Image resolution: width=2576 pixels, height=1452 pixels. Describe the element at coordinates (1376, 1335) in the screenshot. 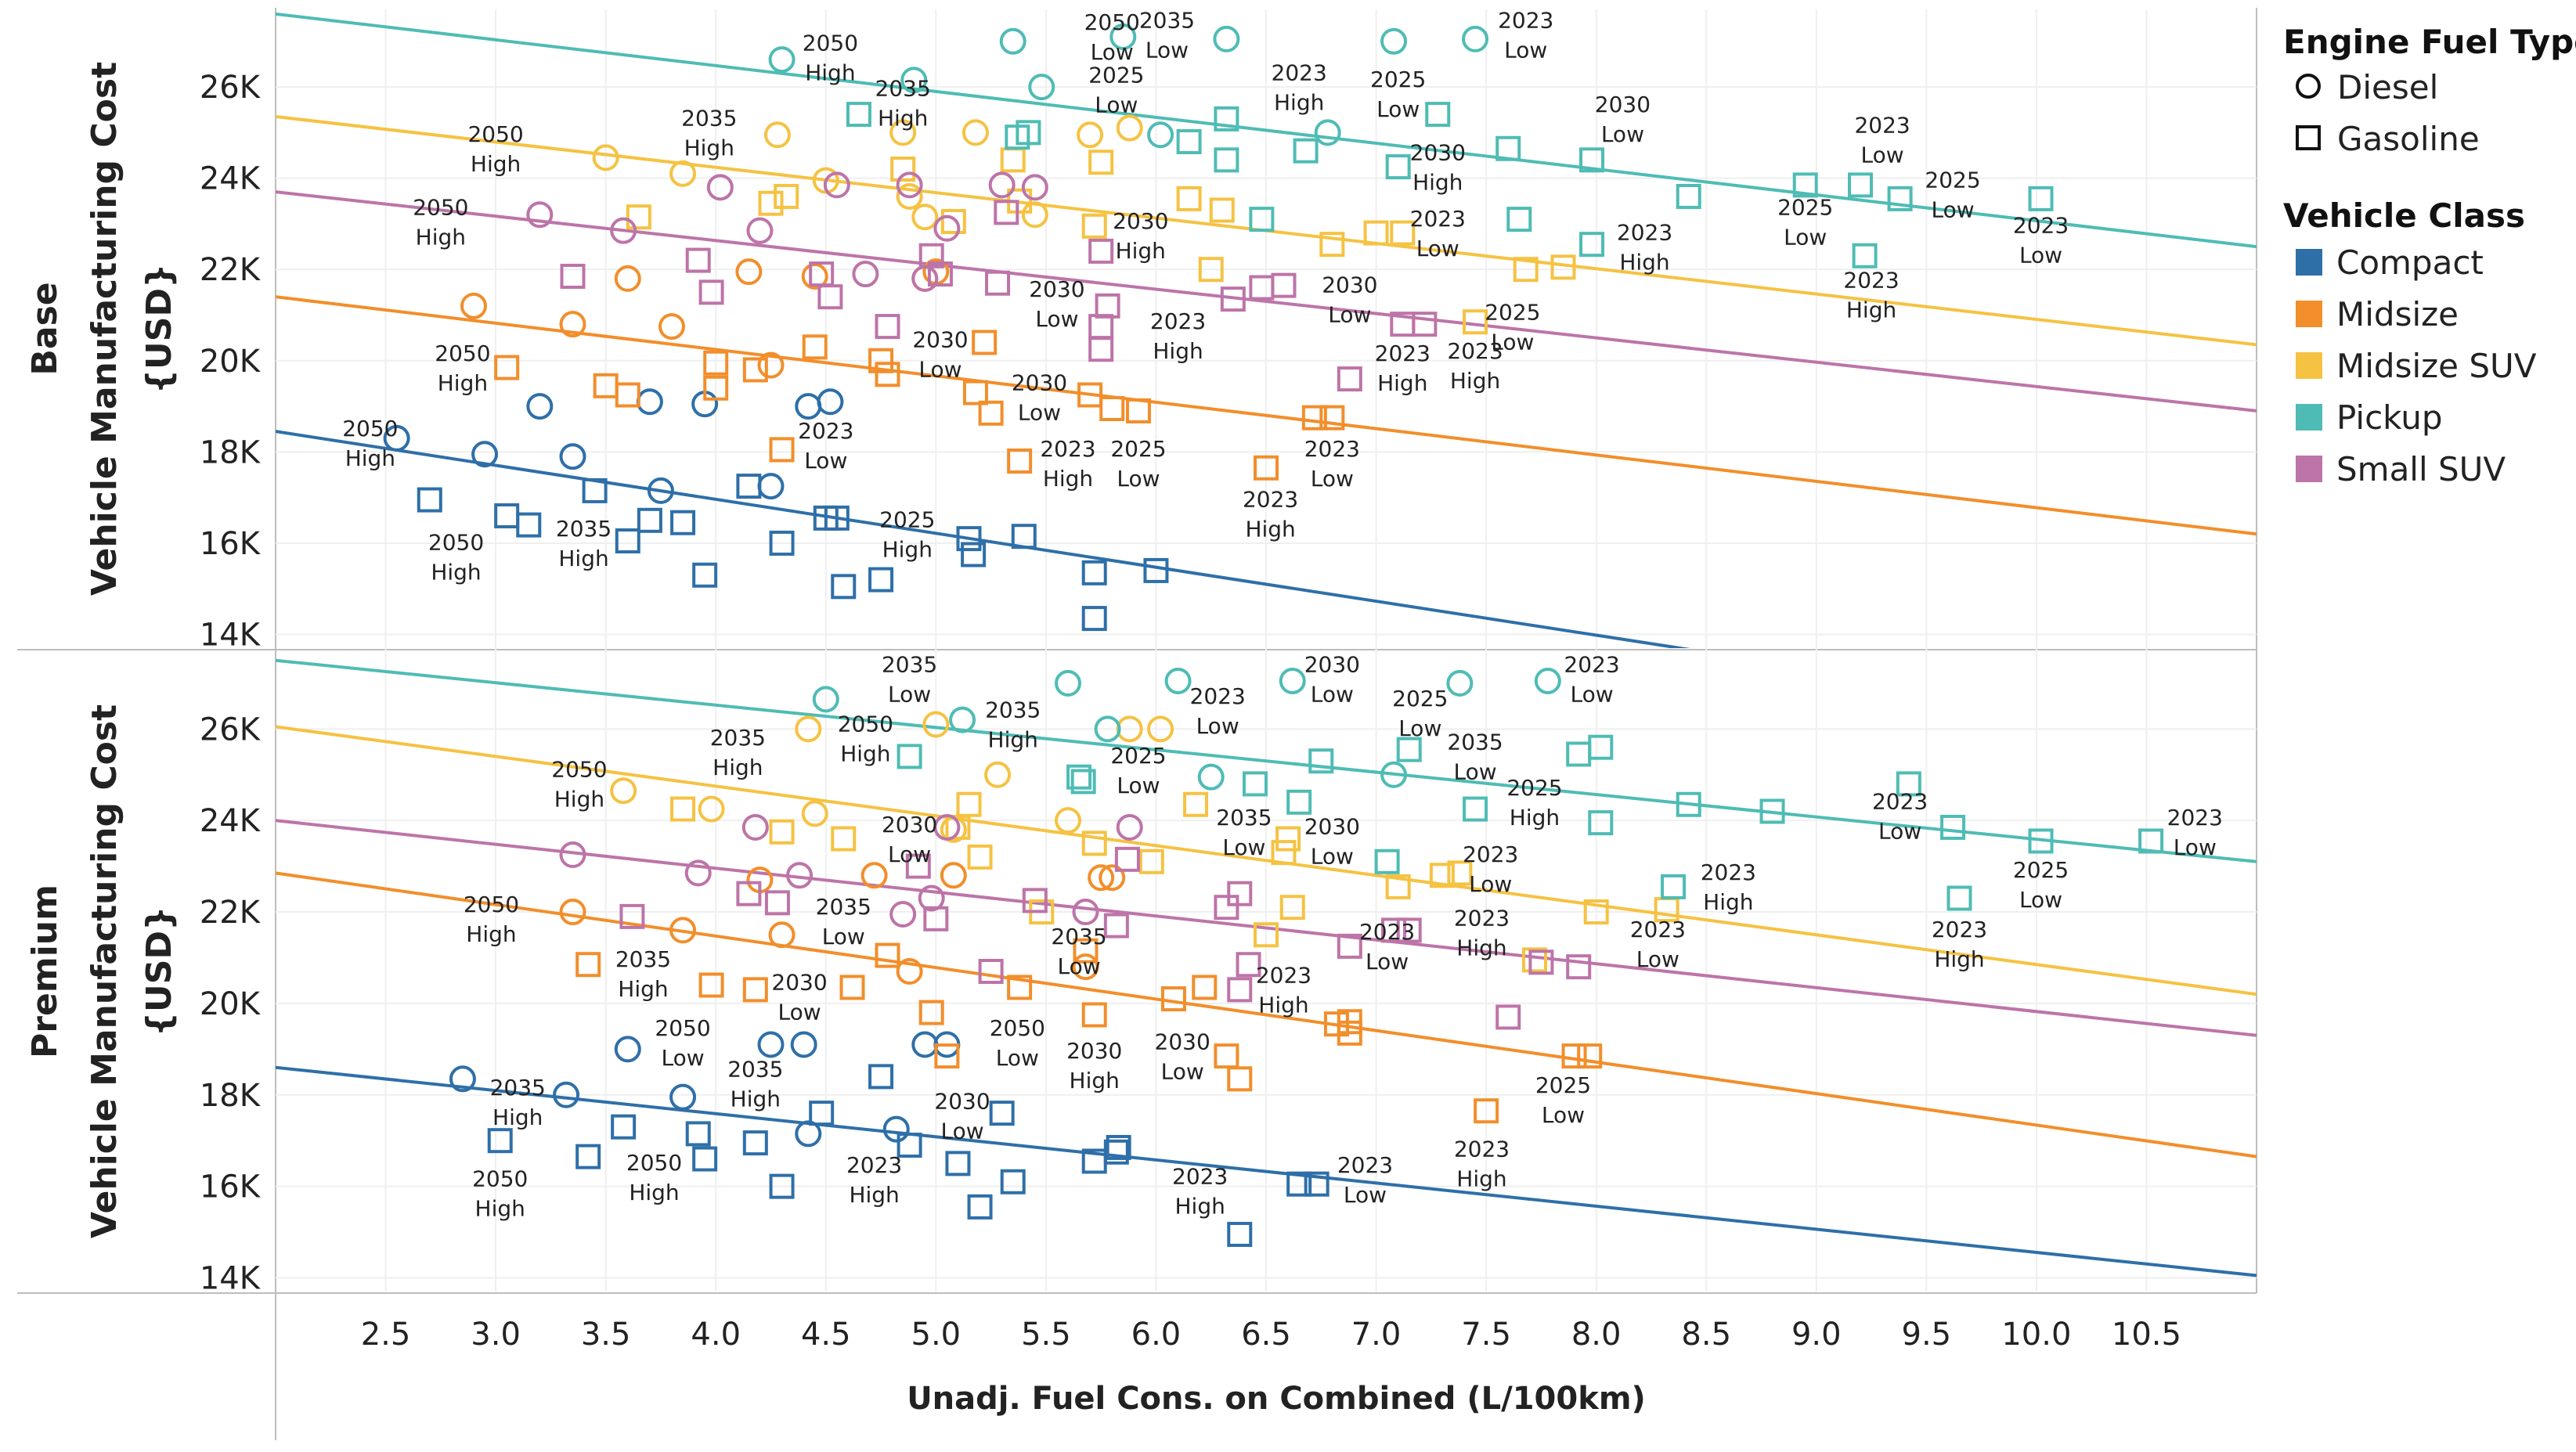

I see `x-tick-label: 7.0` at that location.